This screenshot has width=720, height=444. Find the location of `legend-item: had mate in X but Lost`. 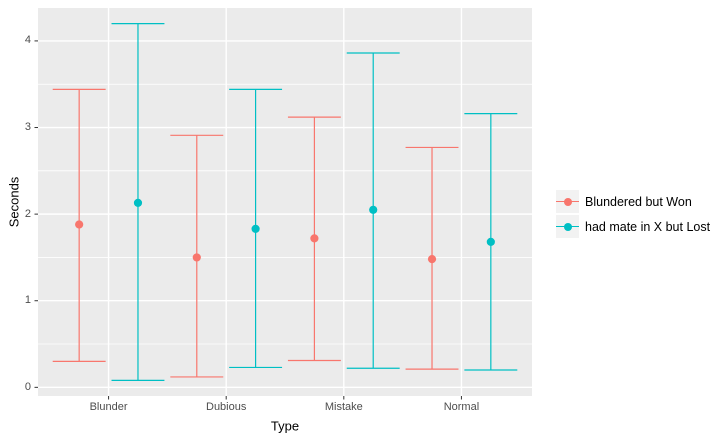

legend-item: had mate in X but Lost is located at coordinates (633, 226).